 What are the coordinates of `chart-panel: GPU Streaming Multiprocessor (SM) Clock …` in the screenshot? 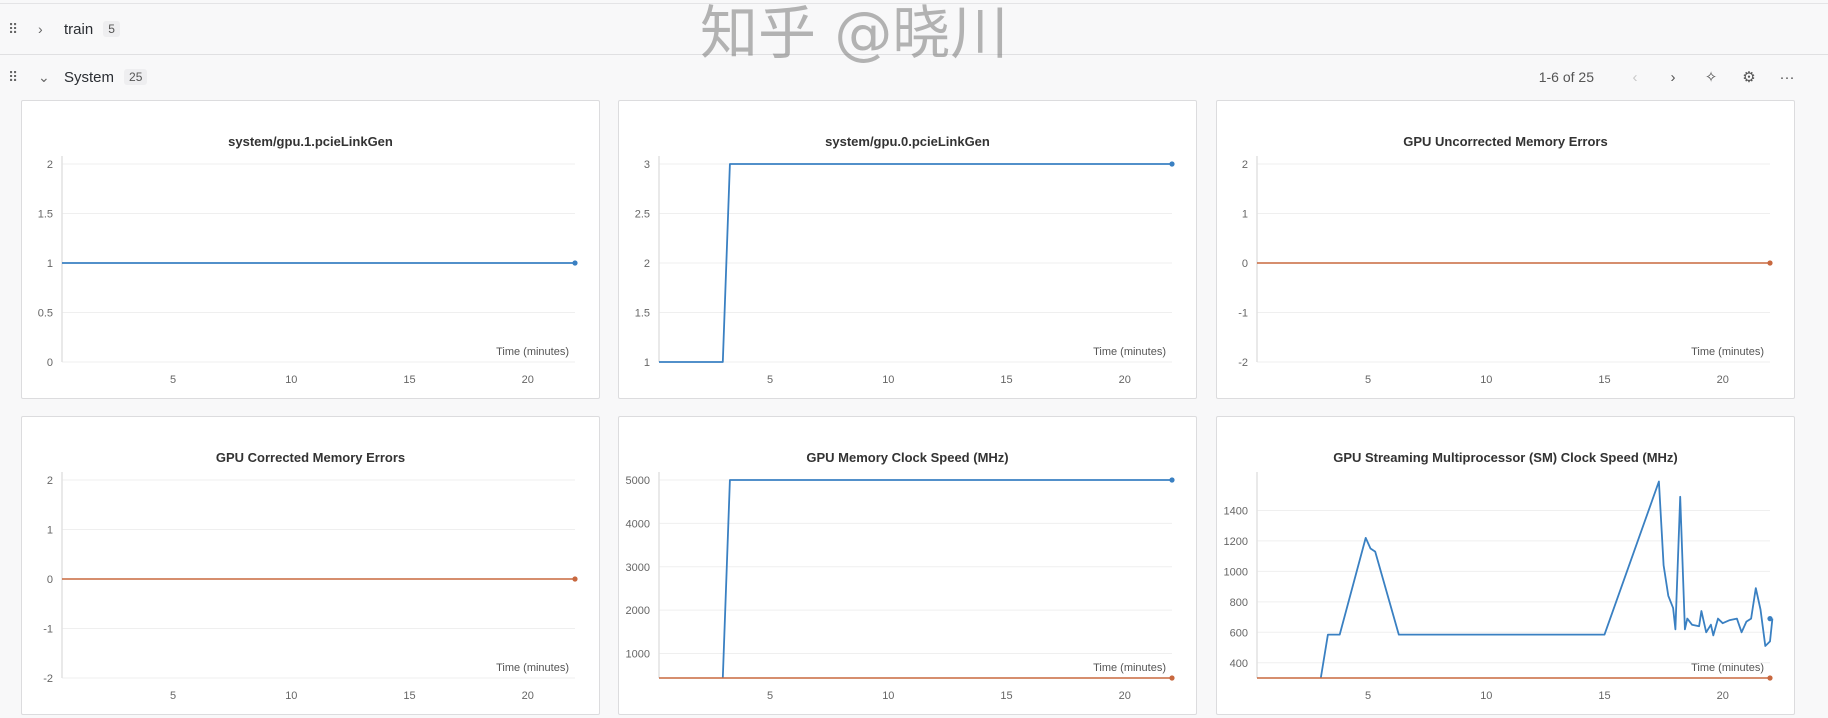 It's located at (1505, 565).